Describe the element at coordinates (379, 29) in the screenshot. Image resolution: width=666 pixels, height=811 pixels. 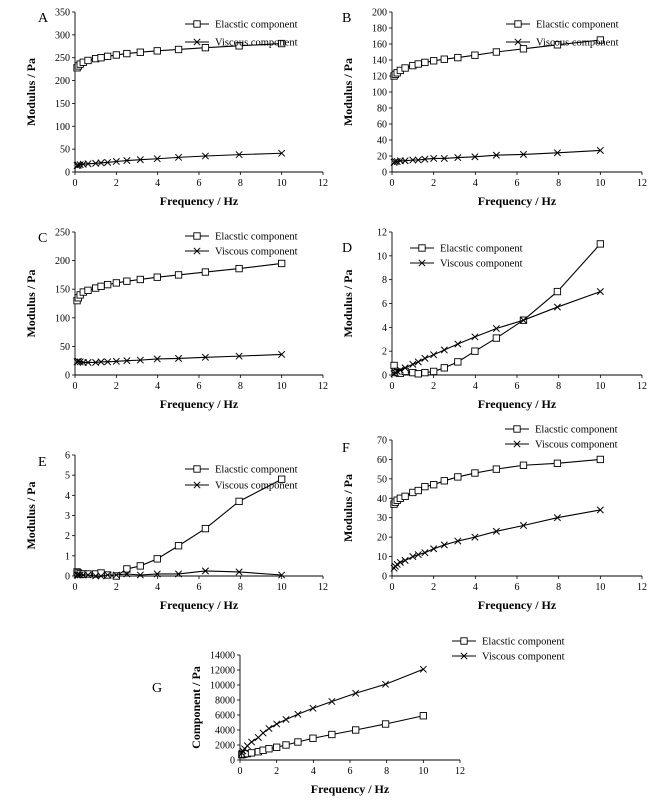
I see `y-tick-label: 180` at that location.